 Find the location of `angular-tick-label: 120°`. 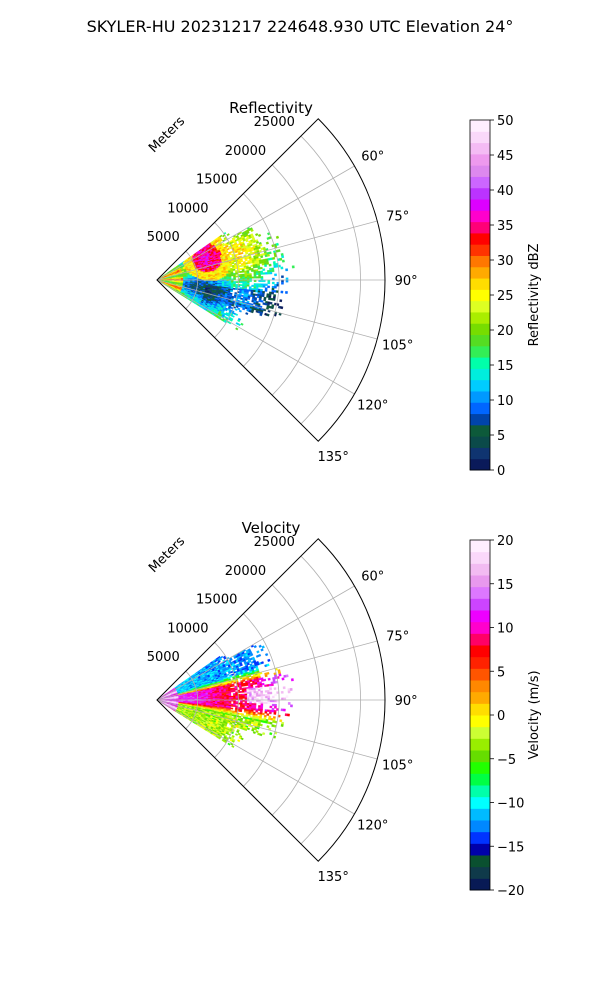

angular-tick-label: 120° is located at coordinates (372, 406).